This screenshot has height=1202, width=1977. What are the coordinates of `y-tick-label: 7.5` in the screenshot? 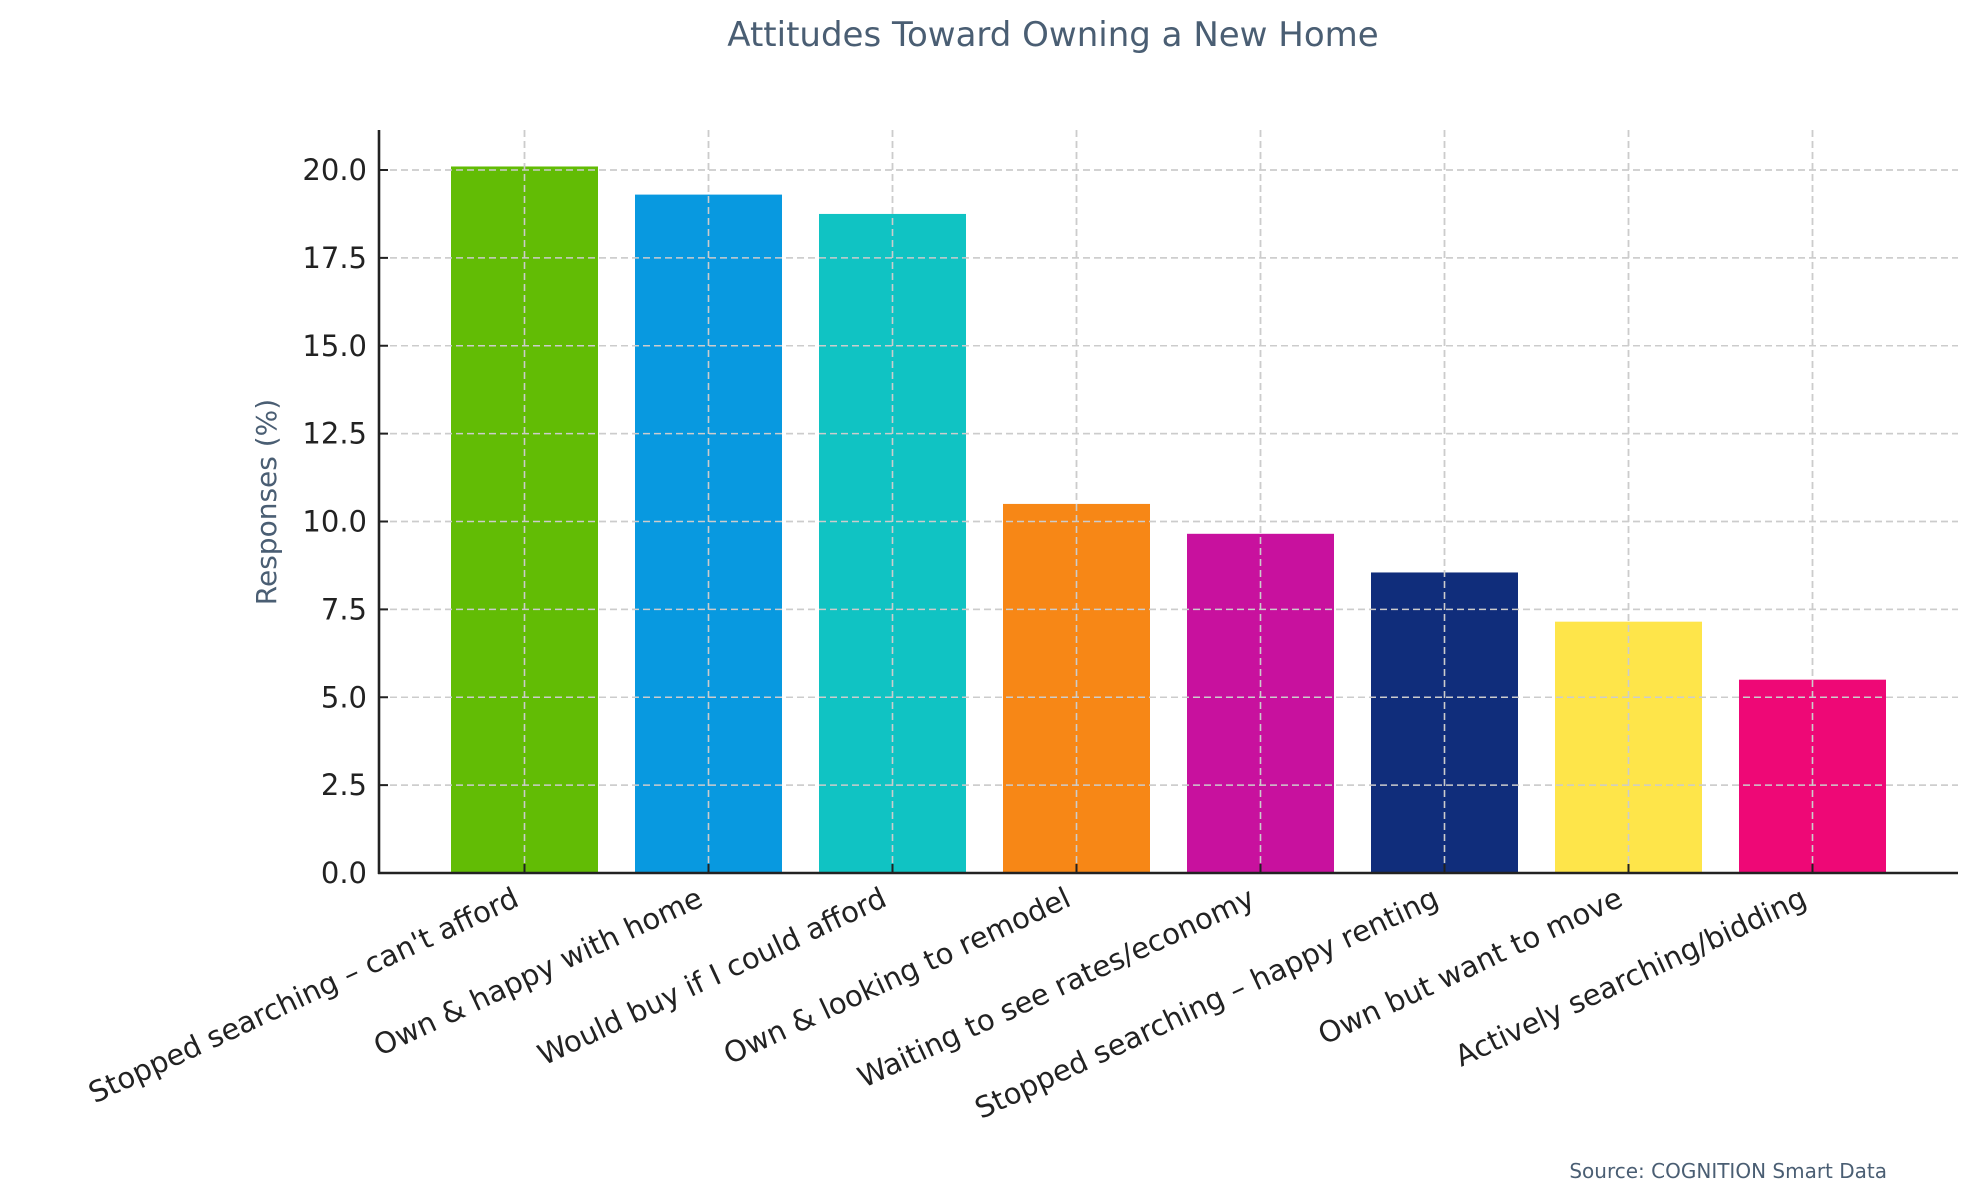 It's located at (344, 609).